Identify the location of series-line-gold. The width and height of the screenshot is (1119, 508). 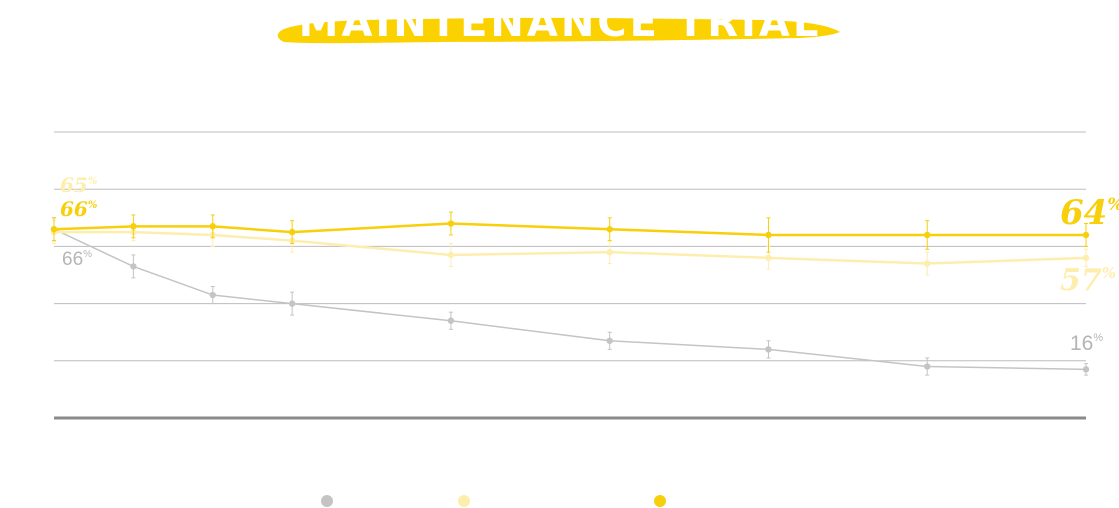
(569, 229).